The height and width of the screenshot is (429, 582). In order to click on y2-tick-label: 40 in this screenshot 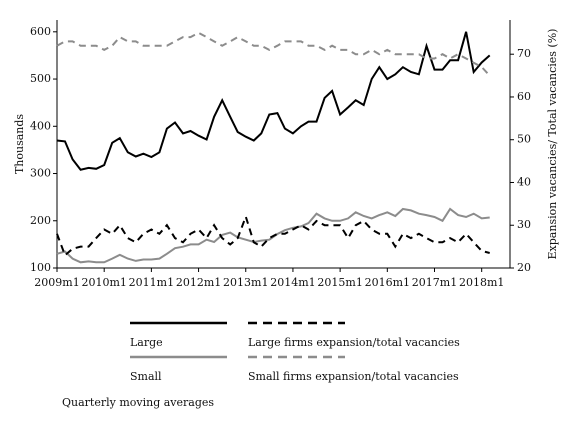, I will do `click(524, 181)`.